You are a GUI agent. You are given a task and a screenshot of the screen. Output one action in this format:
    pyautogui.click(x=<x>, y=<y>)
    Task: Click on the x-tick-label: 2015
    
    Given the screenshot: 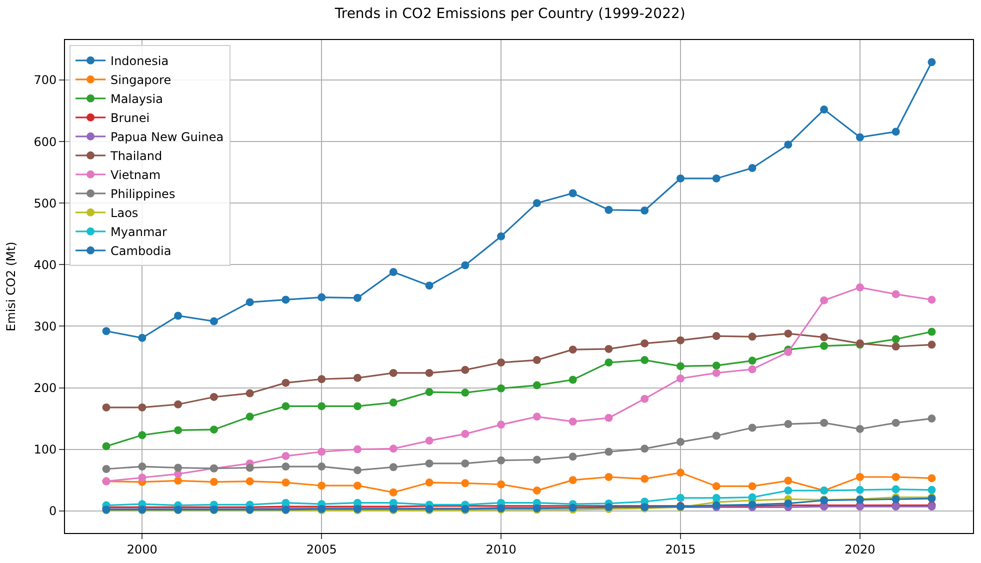 What is the action you would take?
    pyautogui.click(x=680, y=549)
    